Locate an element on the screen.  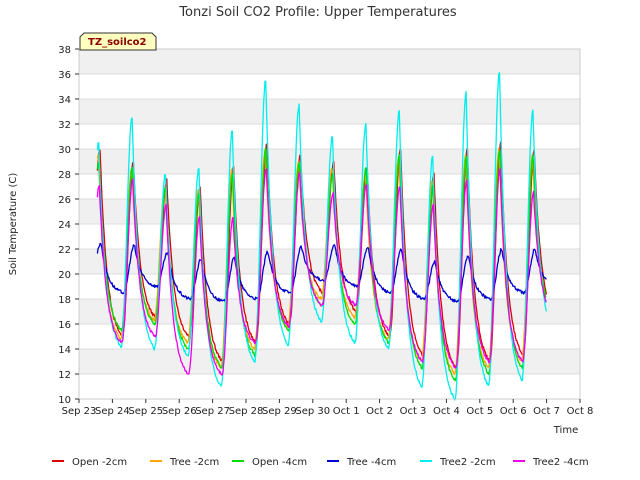
legend-label: Tree2 -2cm is located at coordinates (467, 462).